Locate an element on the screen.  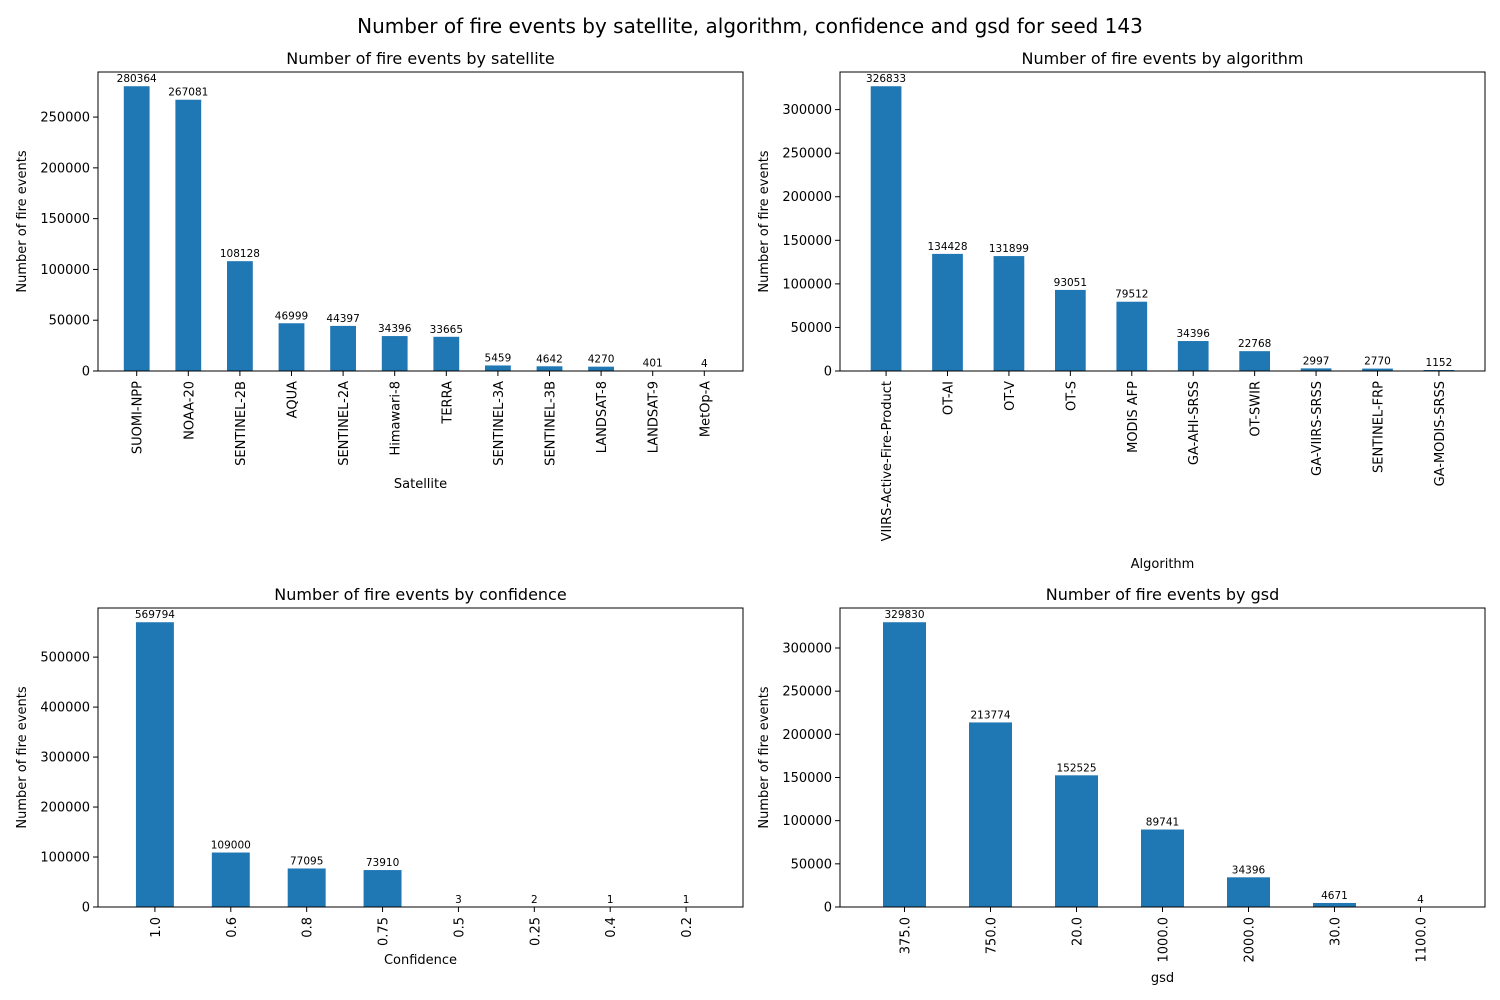
bar-value-label: 73910 is located at coordinates (382, 863).